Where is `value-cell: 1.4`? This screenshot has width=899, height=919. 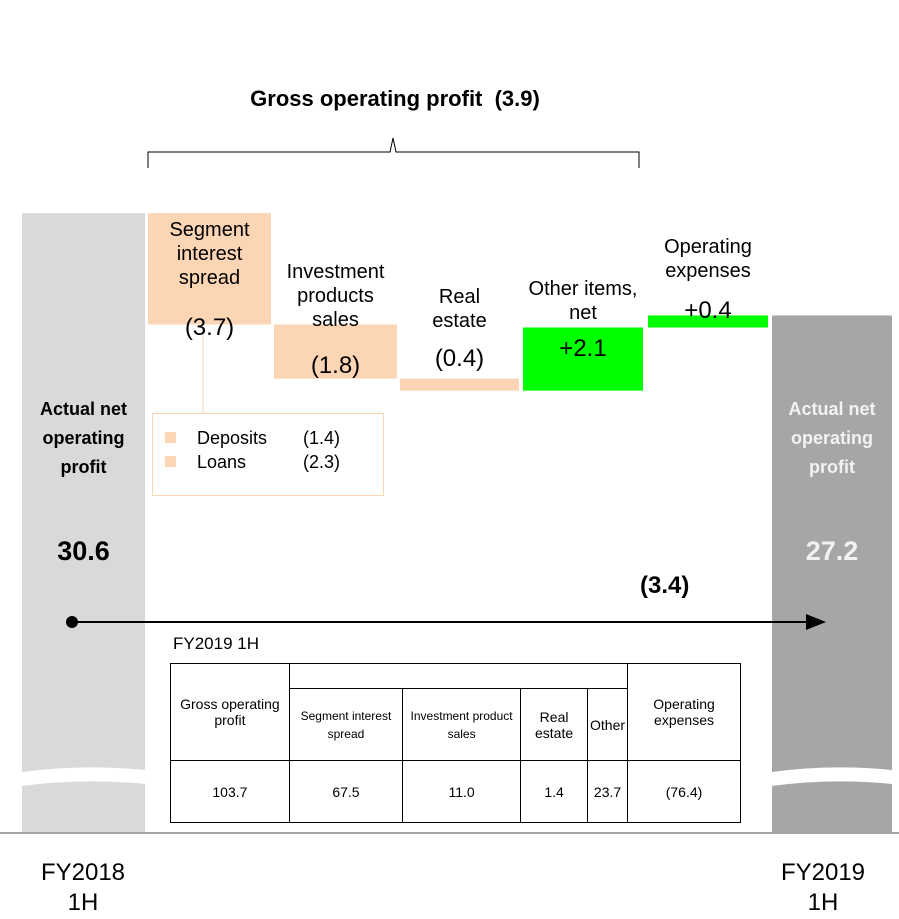
value-cell: 1.4 is located at coordinates (554, 791).